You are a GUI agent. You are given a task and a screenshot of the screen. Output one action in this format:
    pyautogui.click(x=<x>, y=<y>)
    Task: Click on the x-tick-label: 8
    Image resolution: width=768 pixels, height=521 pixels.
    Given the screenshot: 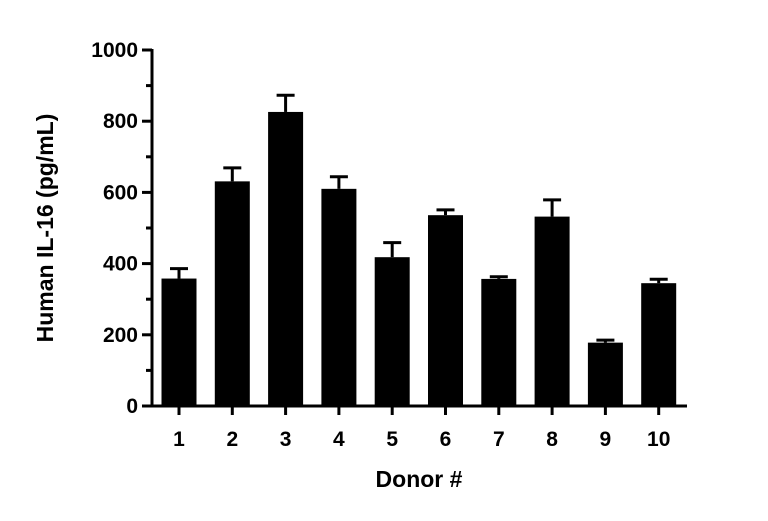 What is the action you would take?
    pyautogui.click(x=552, y=439)
    